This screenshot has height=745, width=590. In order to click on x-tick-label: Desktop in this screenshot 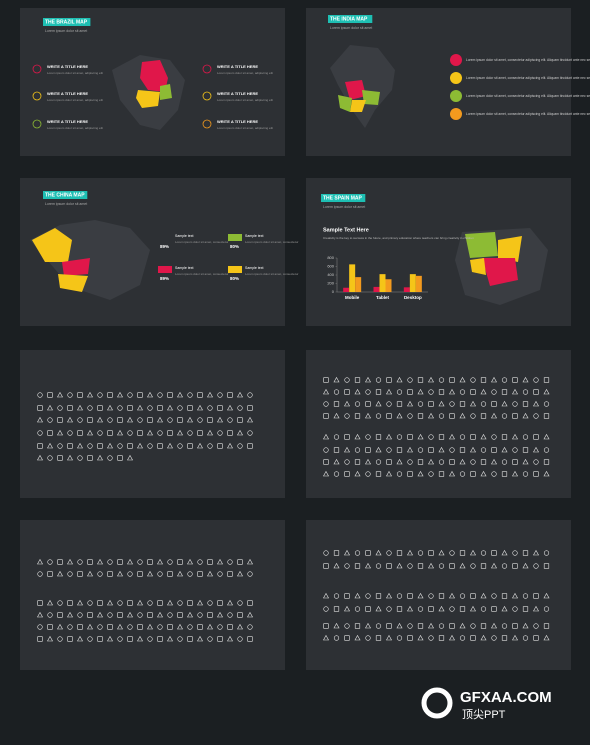, I will do `click(413, 297)`.